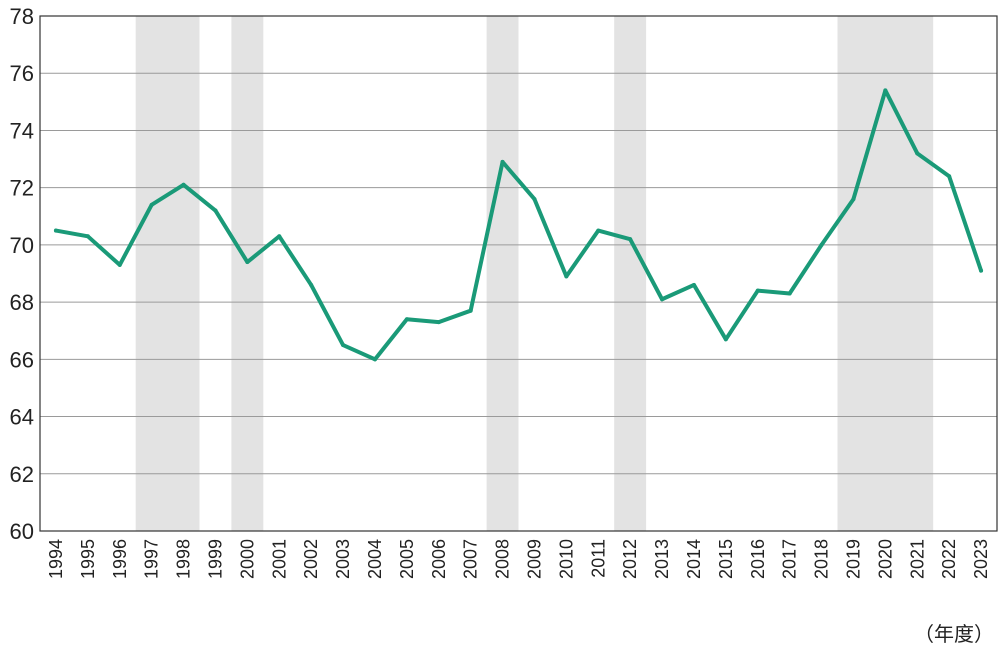  Describe the element at coordinates (758, 559) in the screenshot. I see `x-tick-label: 2016` at that location.